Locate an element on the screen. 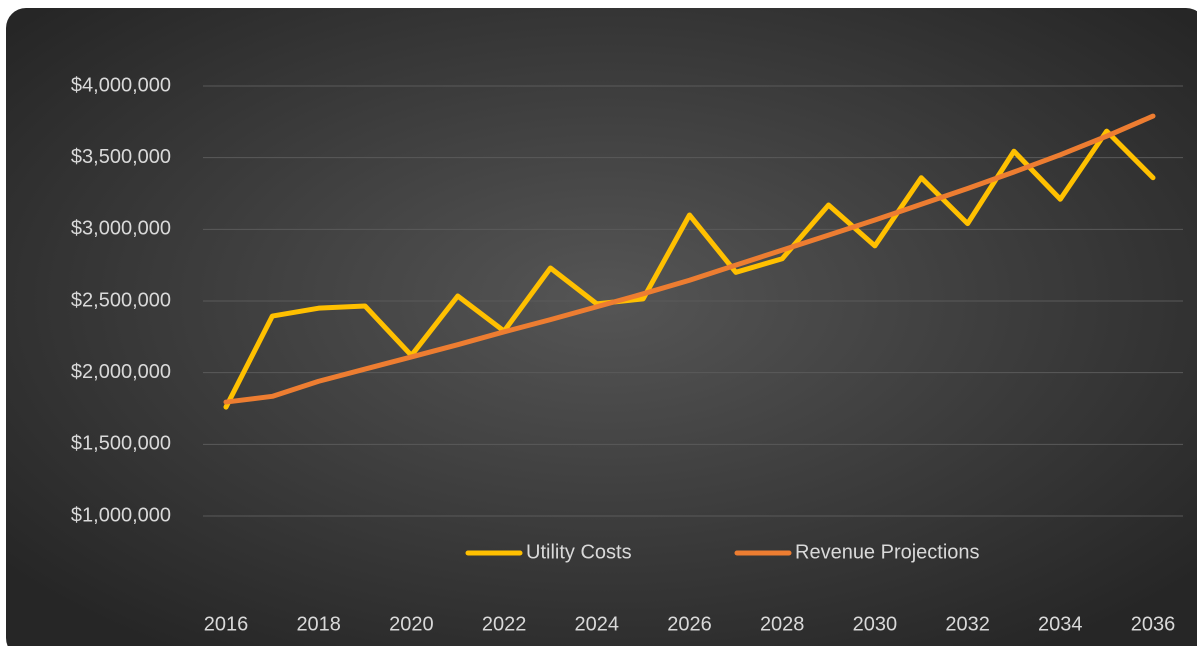 The image size is (1197, 646). x-tick-label: 2016 is located at coordinates (226, 624).